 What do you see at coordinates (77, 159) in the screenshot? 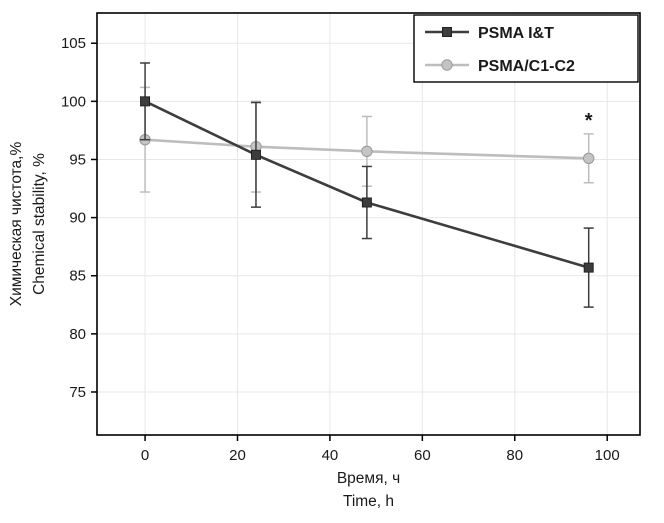
I see `y-tick-label: 95` at bounding box center [77, 159].